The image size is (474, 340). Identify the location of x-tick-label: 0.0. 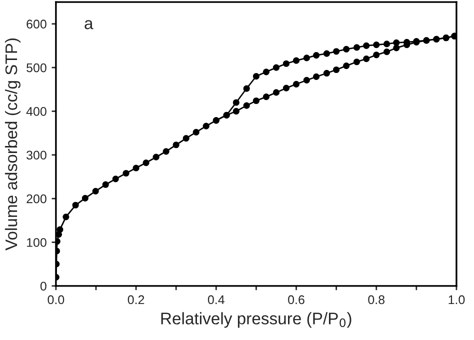
(56, 299).